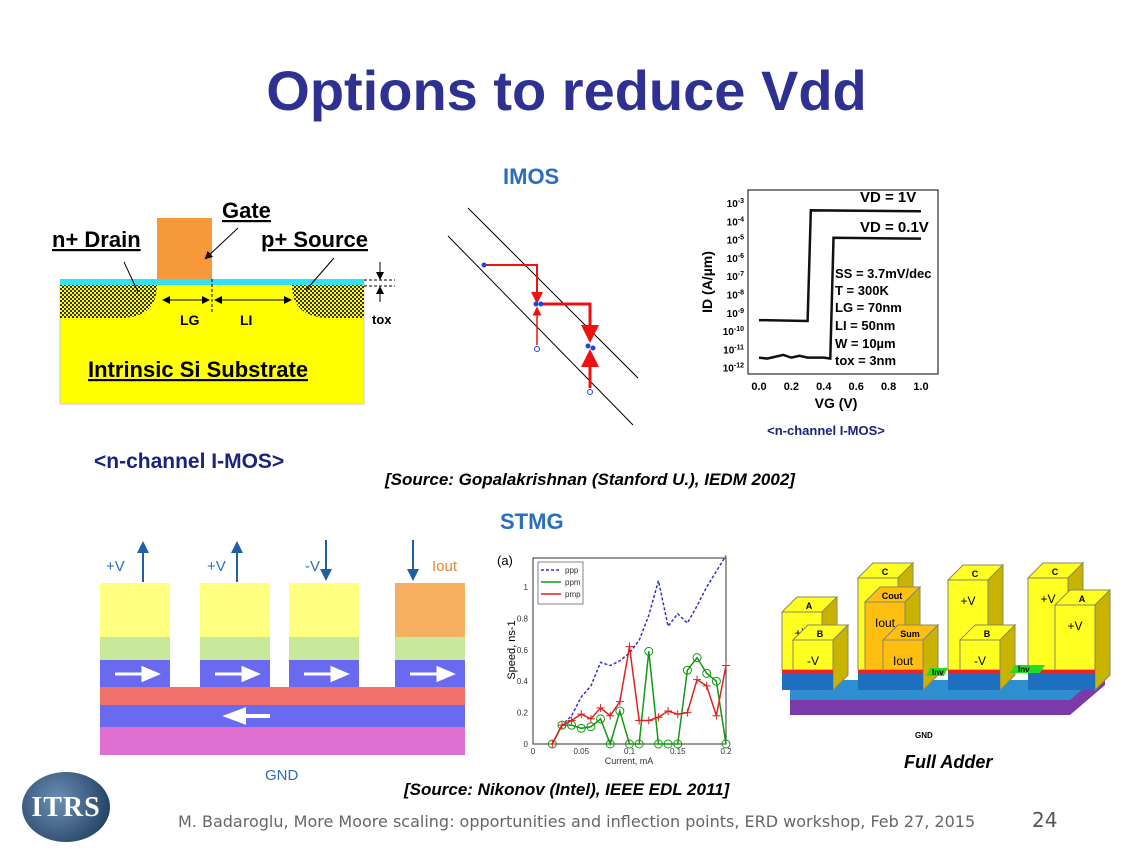  What do you see at coordinates (189, 461) in the screenshot?
I see `imos-caption: <n-channel I-MOS>` at bounding box center [189, 461].